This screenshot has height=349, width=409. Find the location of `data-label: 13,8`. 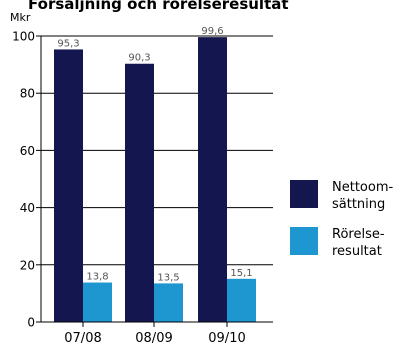

data-label: 13,8 is located at coordinates (97, 277).